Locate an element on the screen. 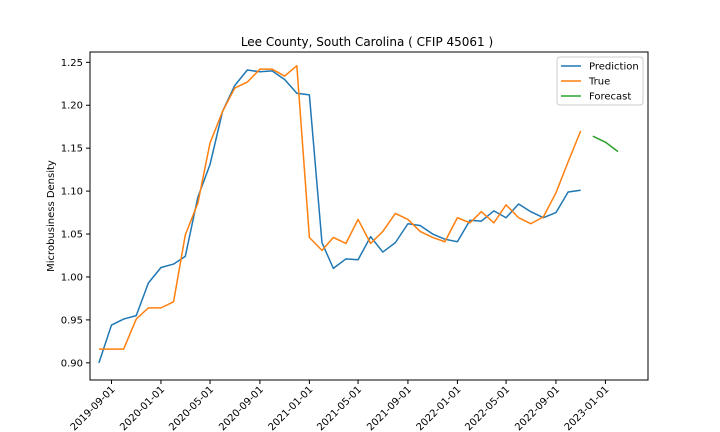 The height and width of the screenshot is (432, 720). legend: Prediction True Forecast is located at coordinates (600, 81).